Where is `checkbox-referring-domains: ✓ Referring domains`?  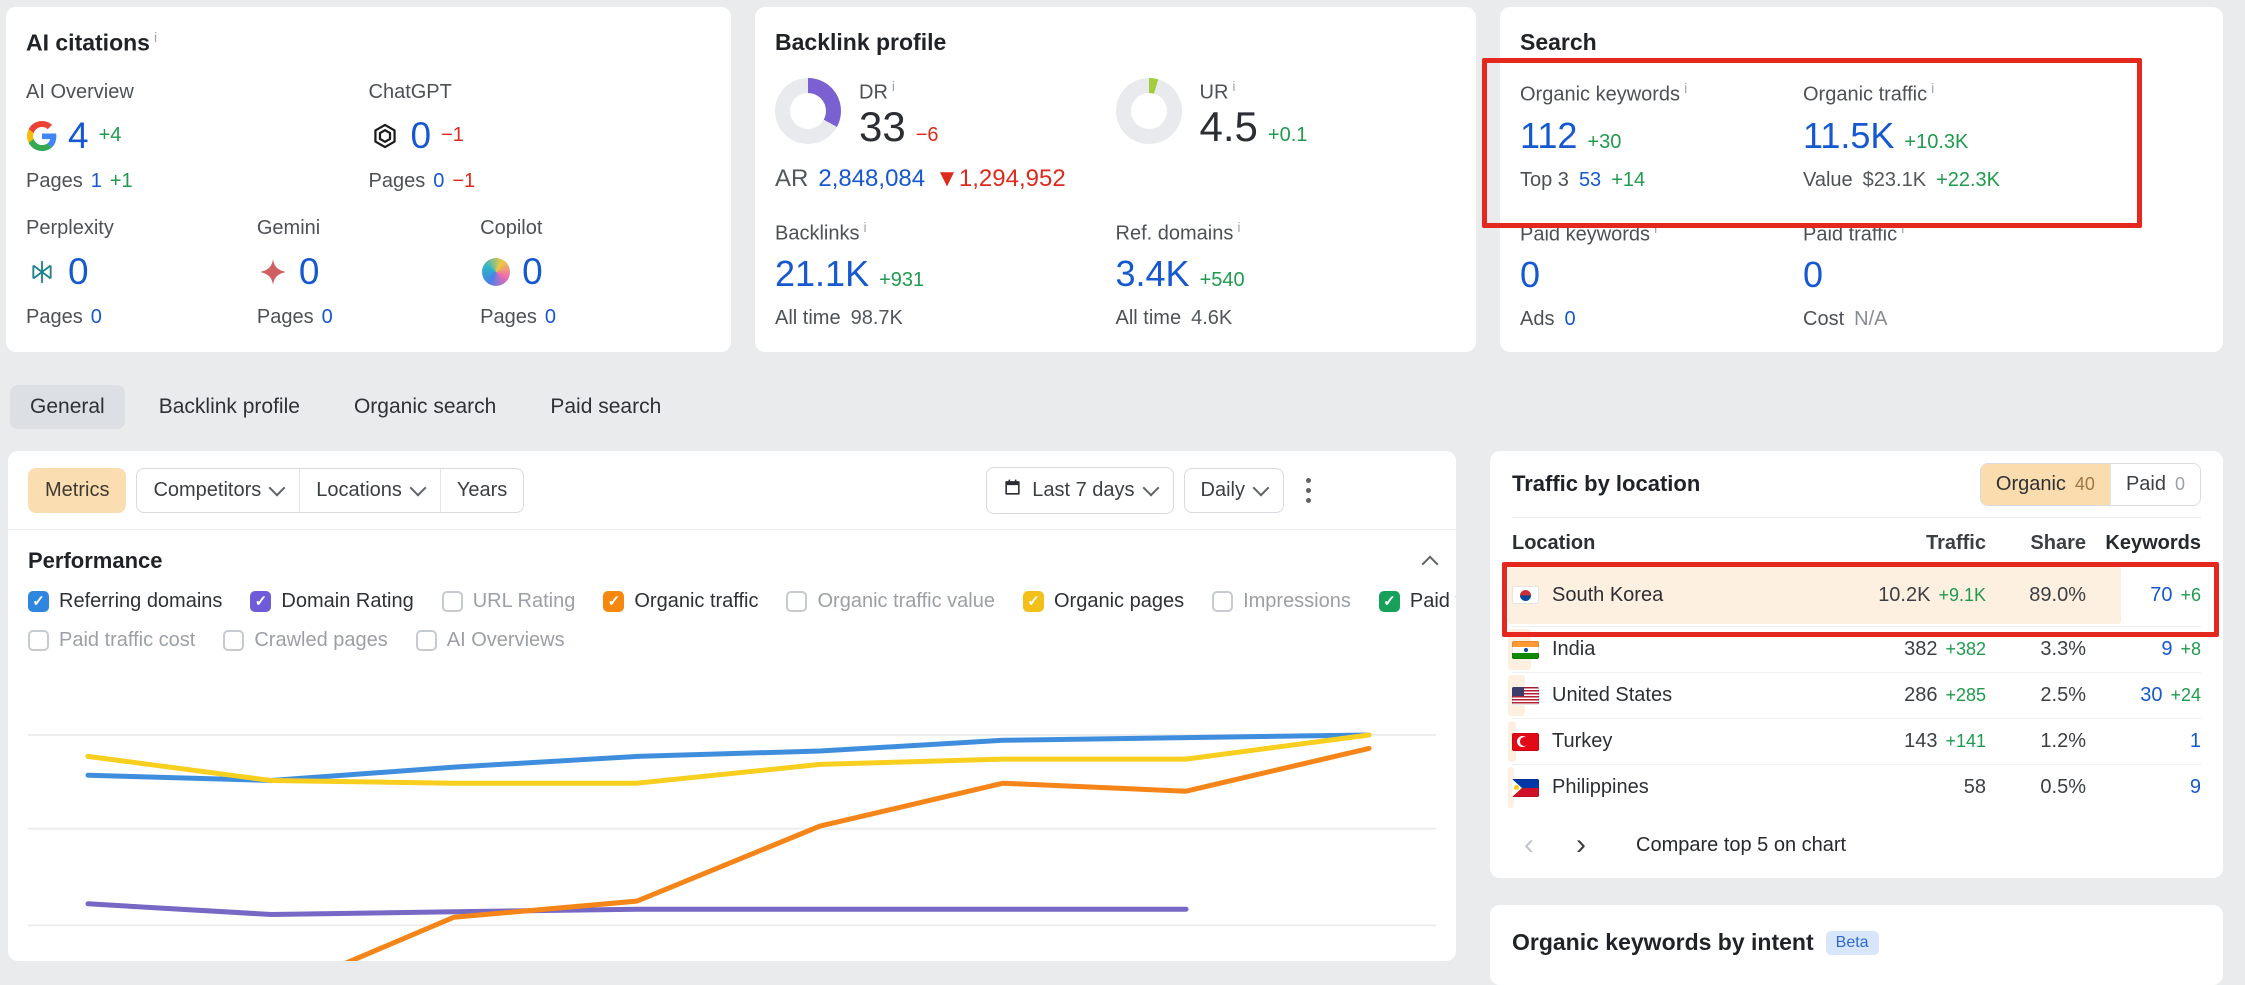 checkbox-referring-domains: ✓ Referring domains is located at coordinates (125, 601).